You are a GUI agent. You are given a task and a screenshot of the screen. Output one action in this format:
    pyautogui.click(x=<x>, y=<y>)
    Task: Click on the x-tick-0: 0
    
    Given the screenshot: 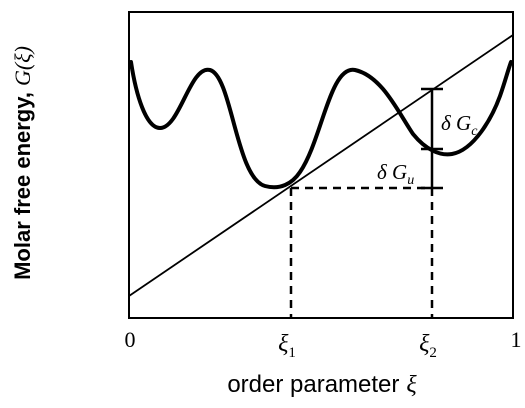 What is the action you would take?
    pyautogui.click(x=130, y=339)
    